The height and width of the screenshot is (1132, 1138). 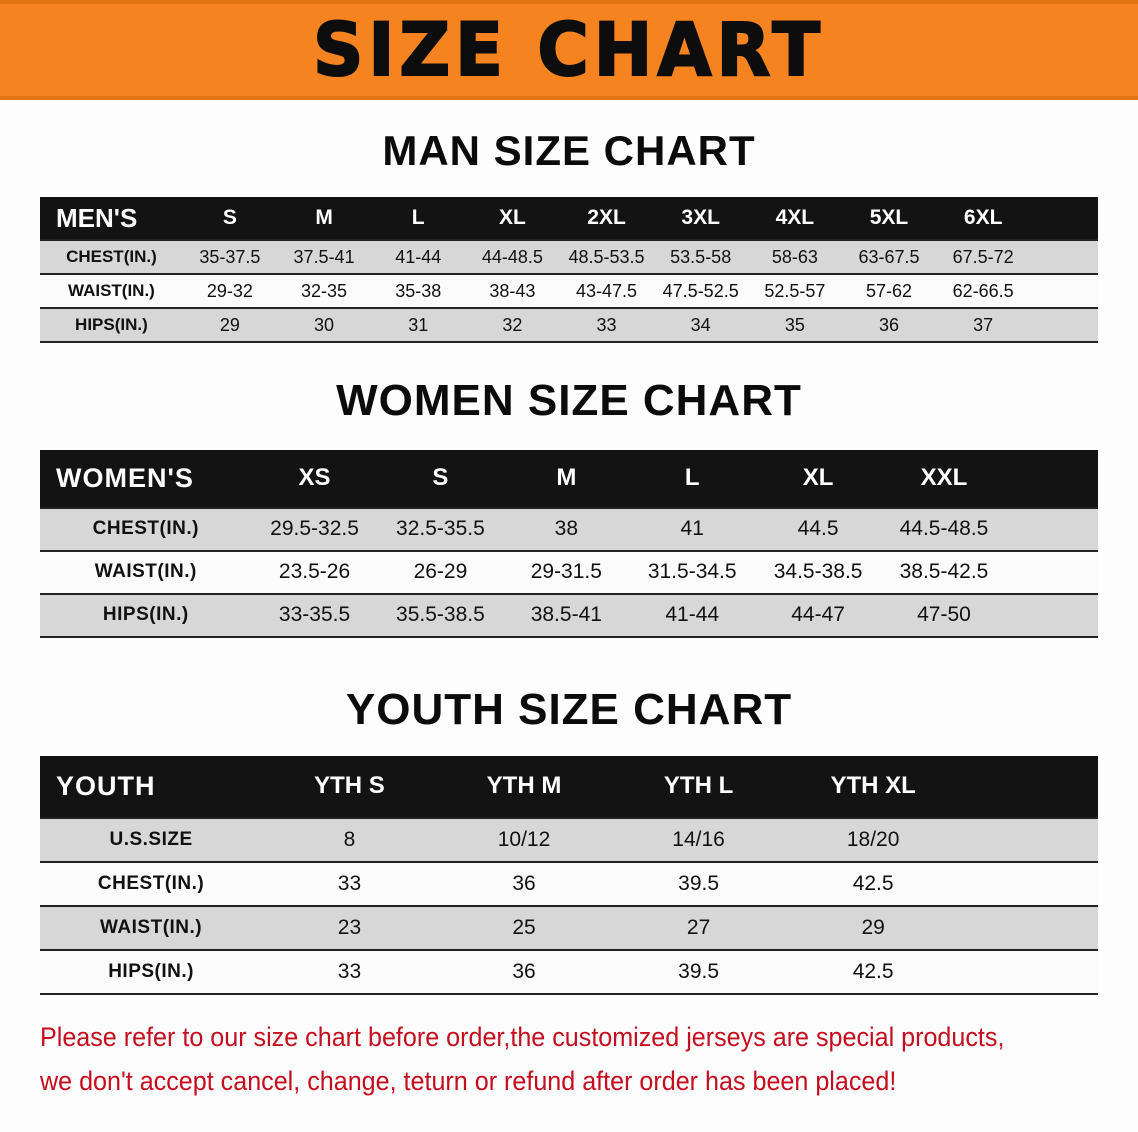 I want to click on value-cell: 43-47.5, so click(x=606, y=291).